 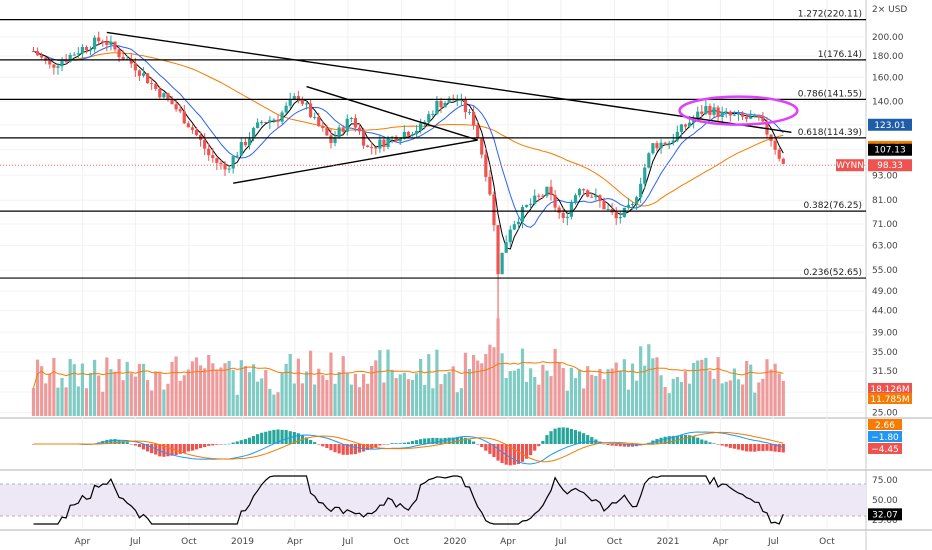 What do you see at coordinates (615, 542) in the screenshot?
I see `x-tick-label: Oct` at bounding box center [615, 542].